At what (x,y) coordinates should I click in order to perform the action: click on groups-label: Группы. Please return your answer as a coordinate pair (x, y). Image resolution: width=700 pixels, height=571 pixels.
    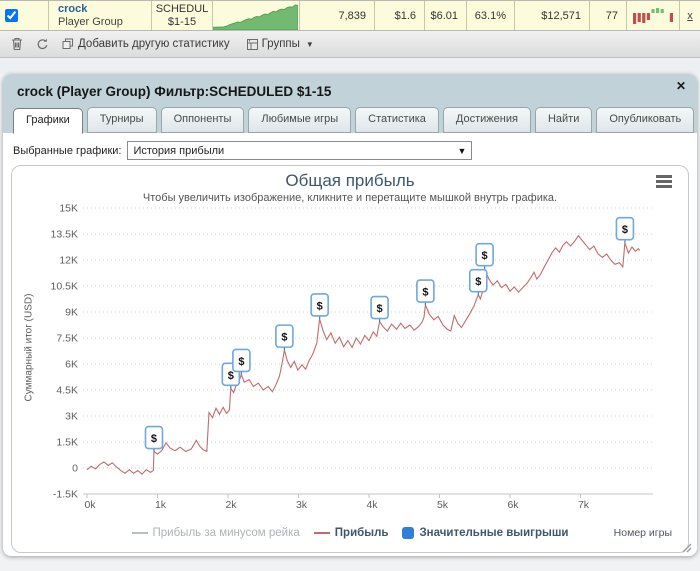
    Looking at the image, I should click on (280, 44).